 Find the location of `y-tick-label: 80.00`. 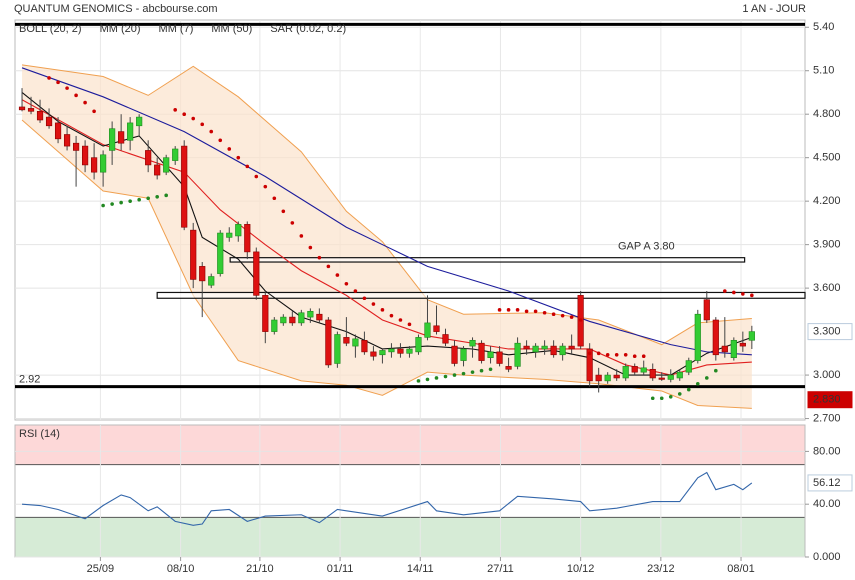

y-tick-label: 80.00 is located at coordinates (827, 451).